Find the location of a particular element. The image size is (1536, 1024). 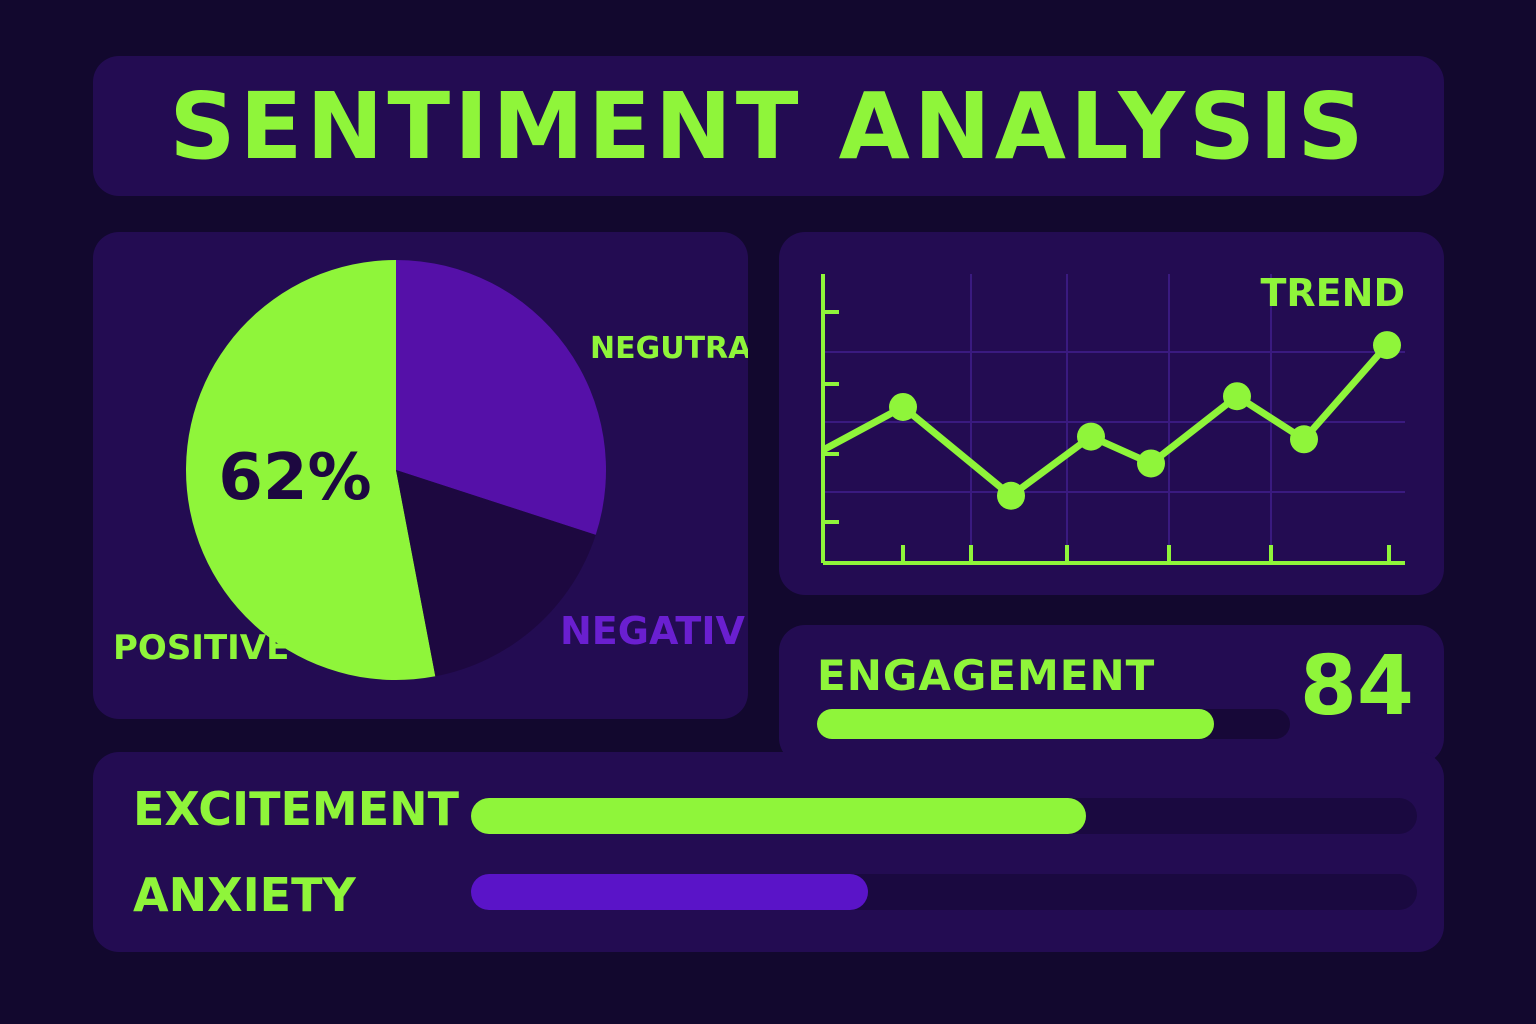

page-title: SENTIMENT ANALYSIS is located at coordinates (768, 126).